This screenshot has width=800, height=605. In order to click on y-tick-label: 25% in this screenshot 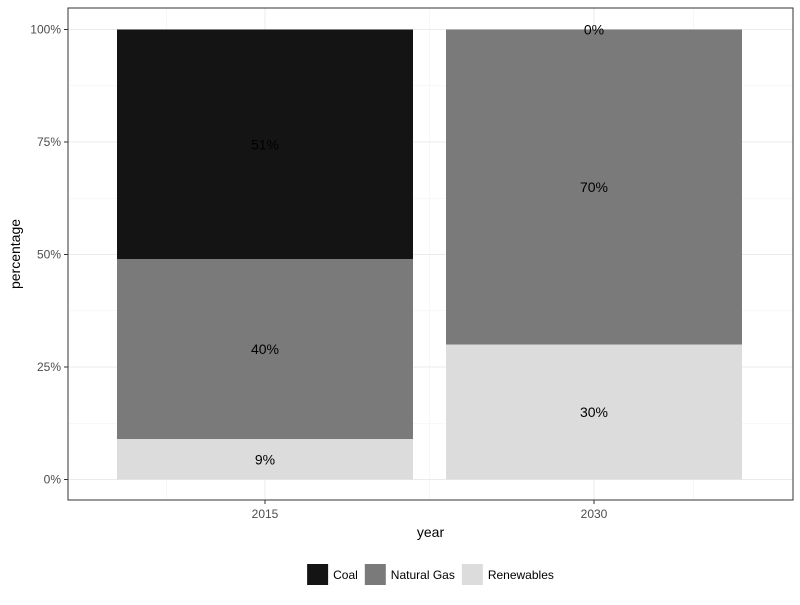, I will do `click(49, 367)`.